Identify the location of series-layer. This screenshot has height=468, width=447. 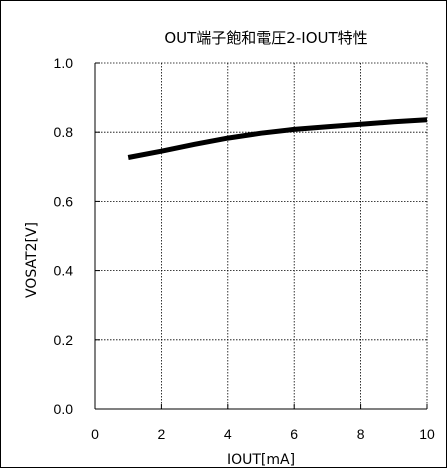
(277, 138).